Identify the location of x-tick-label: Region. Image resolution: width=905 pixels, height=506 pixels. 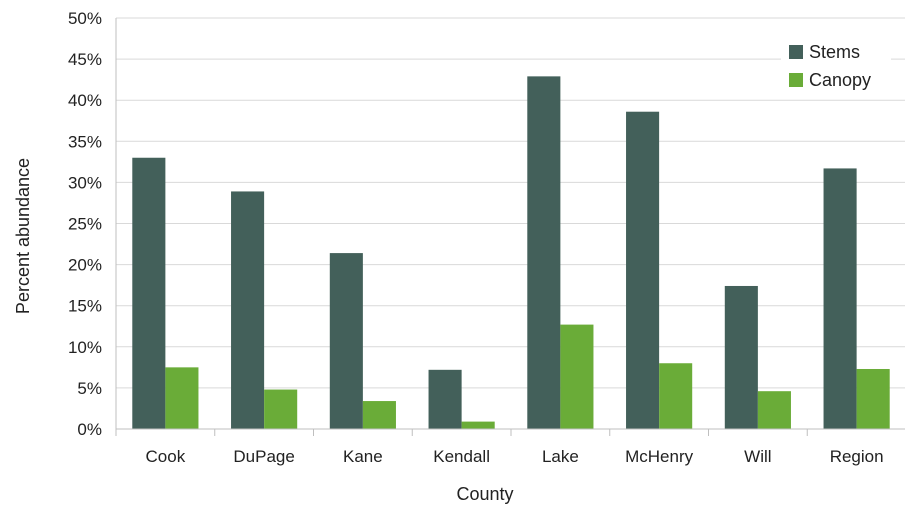
(857, 456).